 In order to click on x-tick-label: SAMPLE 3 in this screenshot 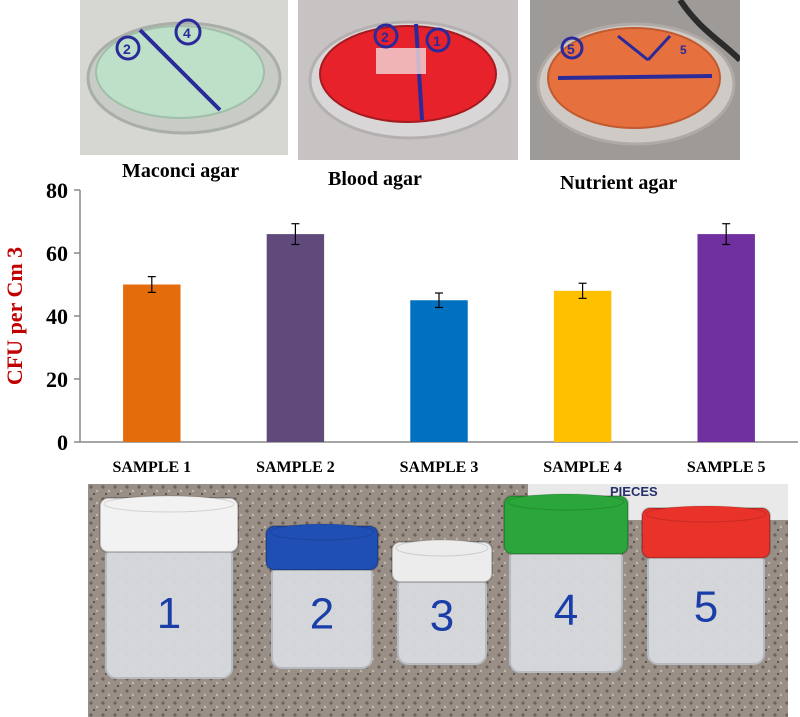, I will do `click(439, 467)`.